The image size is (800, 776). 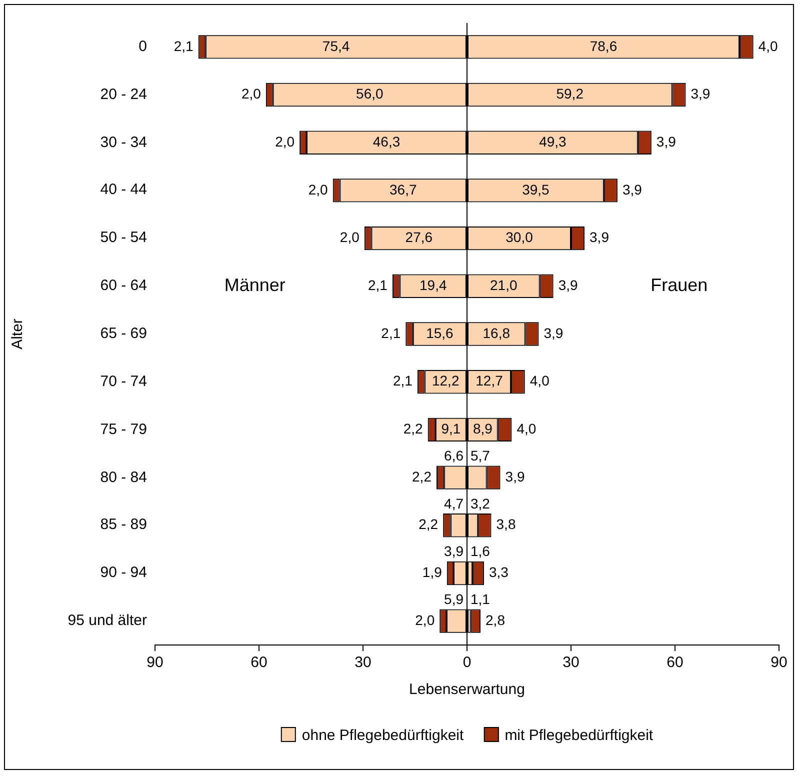 I want to click on data-label: 16,8, so click(x=496, y=332).